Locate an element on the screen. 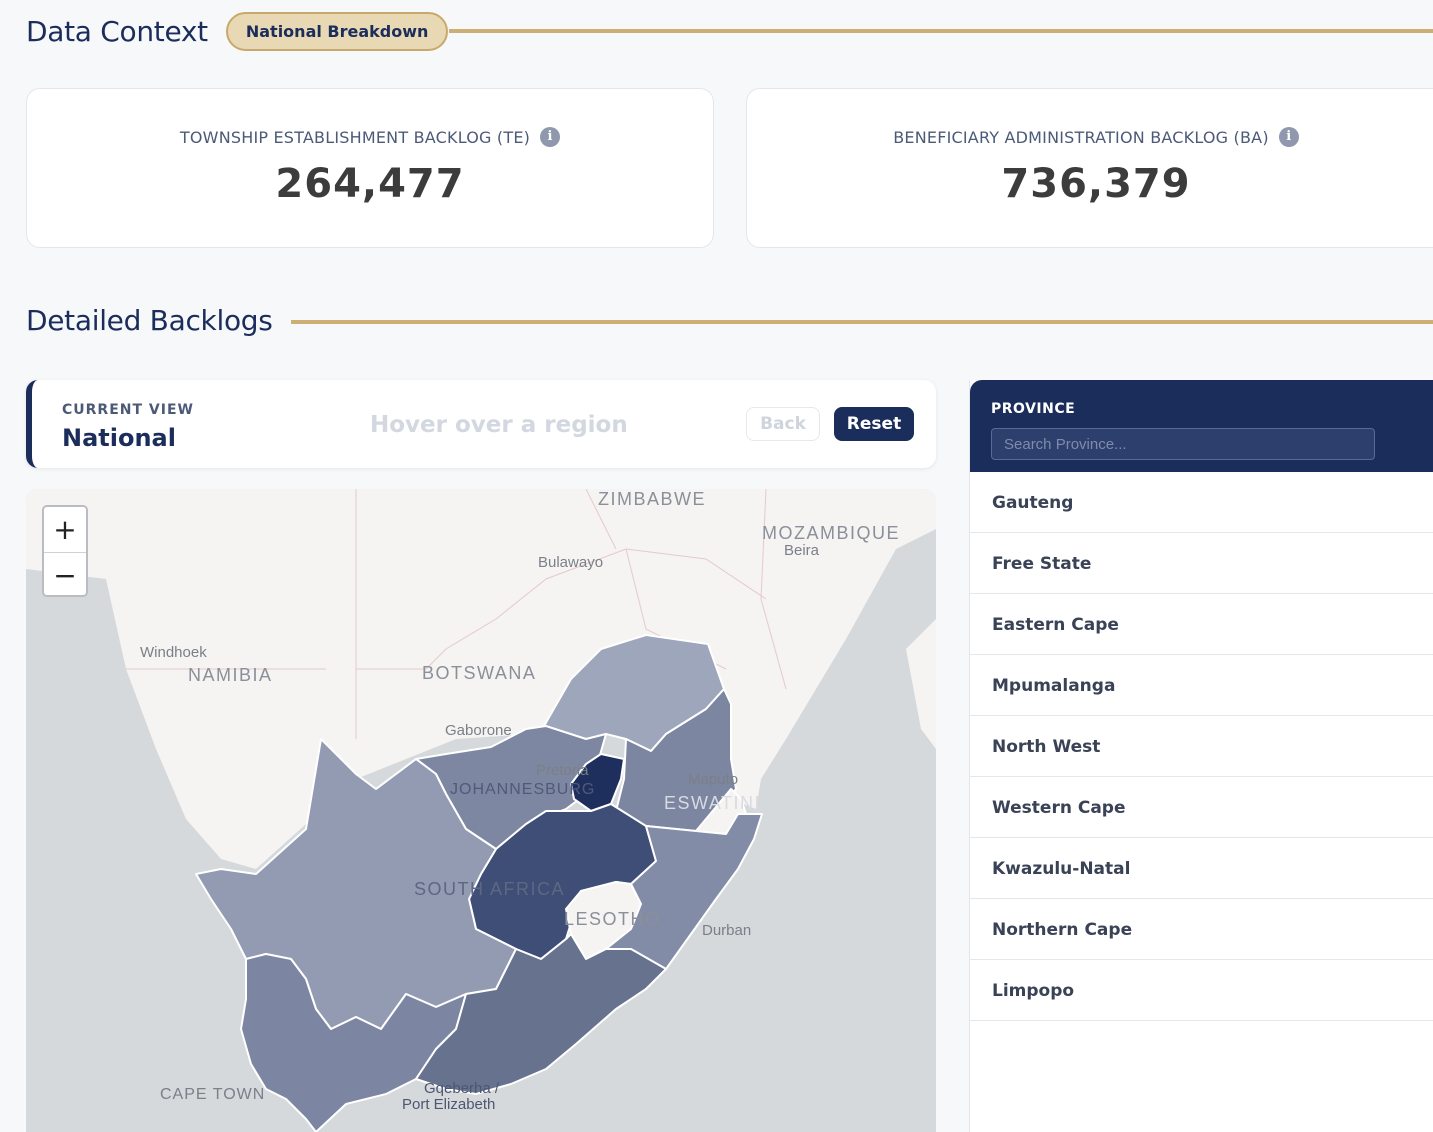  madagascar-edge is located at coordinates (921, 684).